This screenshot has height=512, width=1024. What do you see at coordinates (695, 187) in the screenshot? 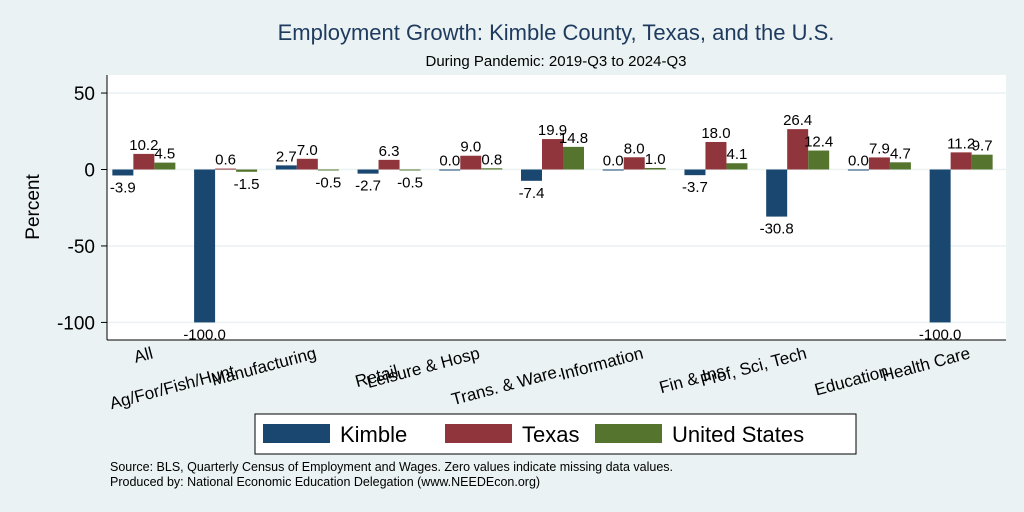
I see `data-label: -3.7` at bounding box center [695, 187].